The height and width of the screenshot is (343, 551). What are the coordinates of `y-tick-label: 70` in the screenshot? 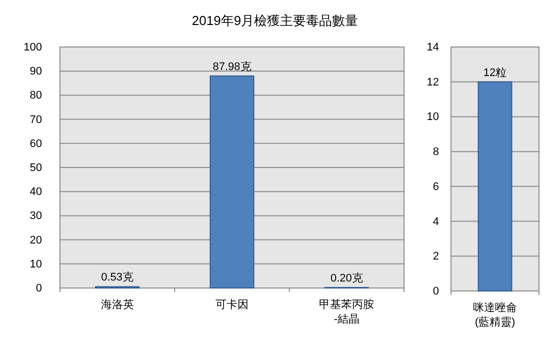 It's located at (36, 120).